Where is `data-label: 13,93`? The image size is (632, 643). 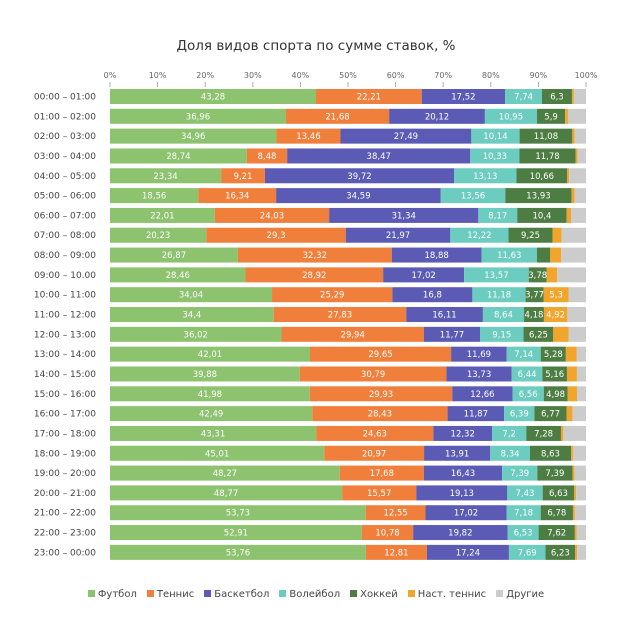
data-label: 13,93 is located at coordinates (538, 197).